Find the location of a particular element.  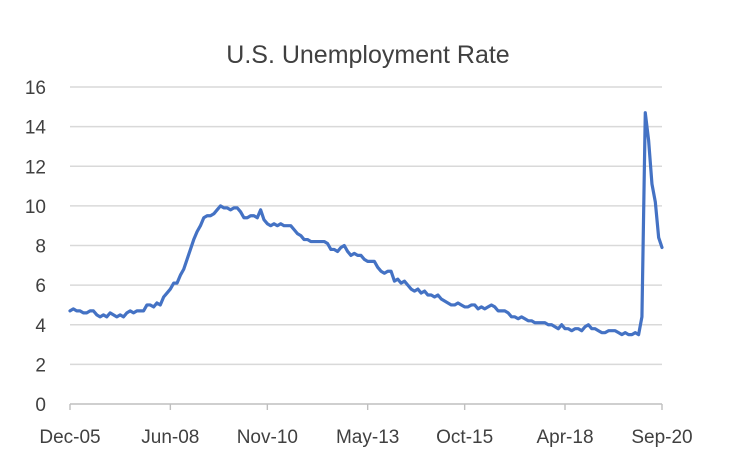

y-tick-label: 2 is located at coordinates (40, 365).